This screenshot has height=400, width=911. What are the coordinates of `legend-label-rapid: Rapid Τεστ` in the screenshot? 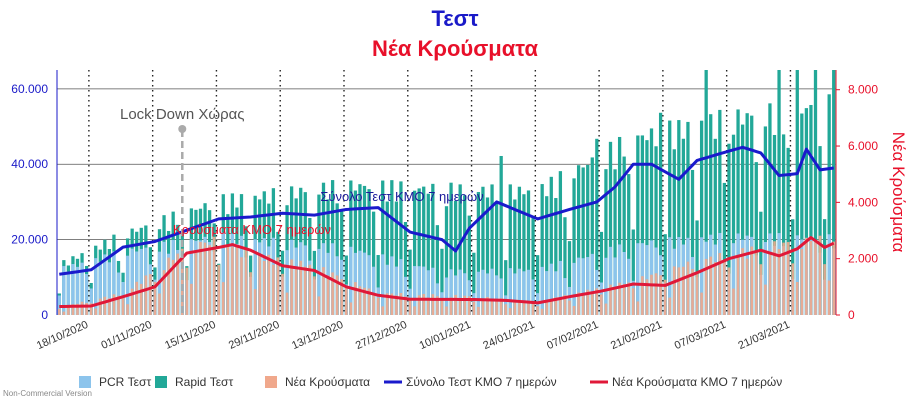 It's located at (204, 382).